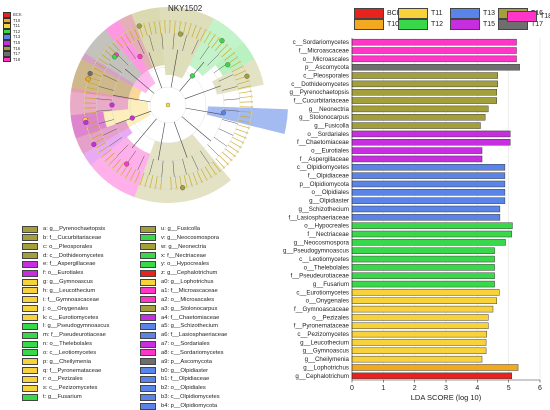 The height and width of the screenshot is (410, 550). I want to click on taxa-legend-item: b: f__Cucurbitariaceae, so click(61, 238).